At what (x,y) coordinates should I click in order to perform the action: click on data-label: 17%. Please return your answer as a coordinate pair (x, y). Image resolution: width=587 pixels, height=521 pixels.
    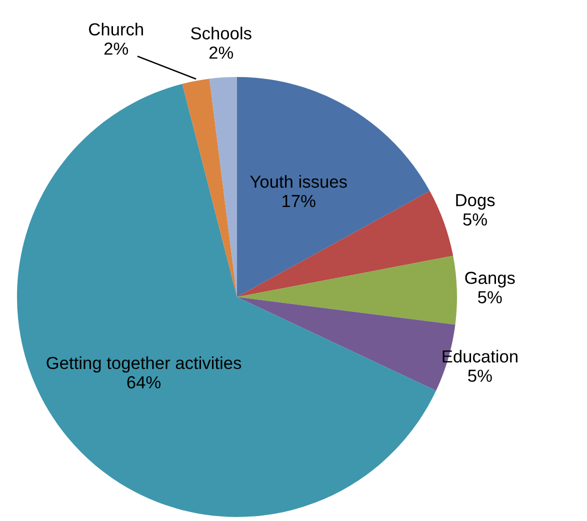
    Looking at the image, I should click on (299, 201).